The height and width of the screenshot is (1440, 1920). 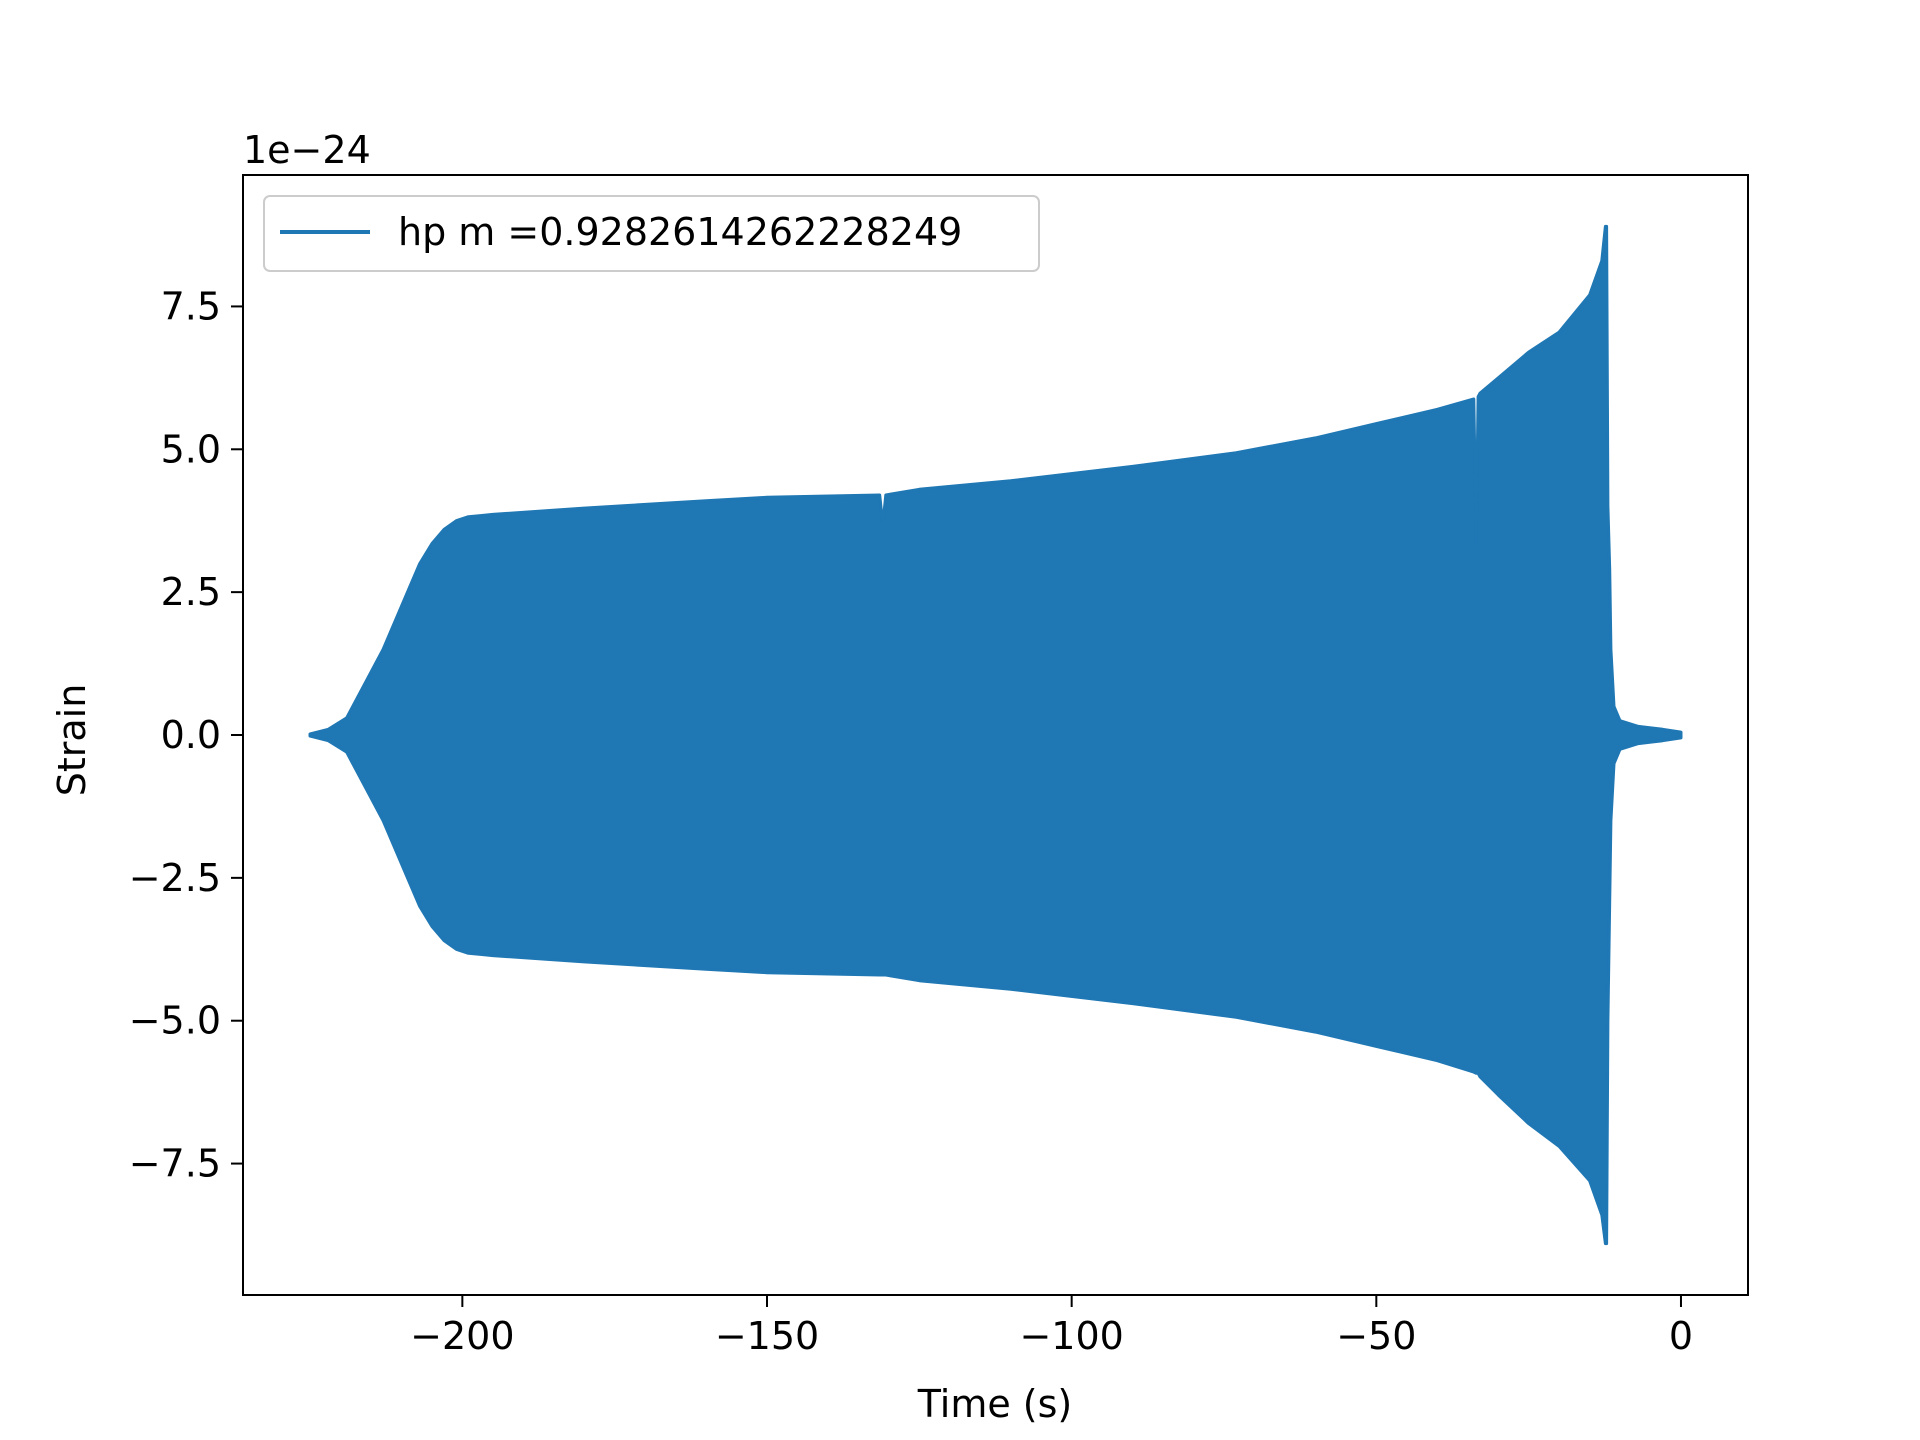 I want to click on y-tick-label: −5.0, so click(x=175, y=1021).